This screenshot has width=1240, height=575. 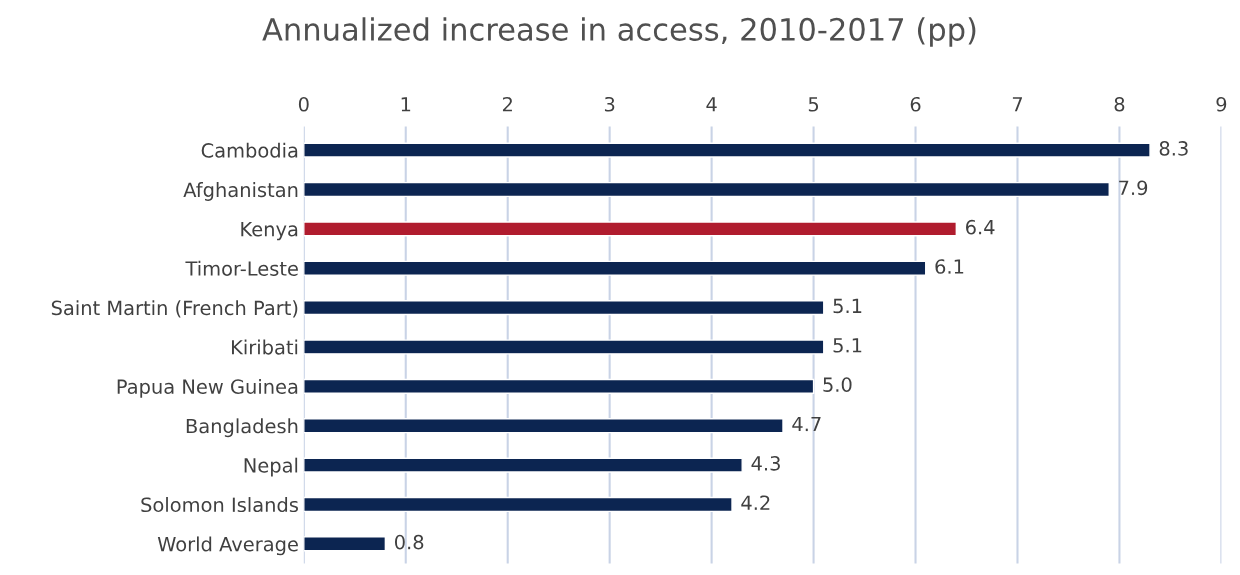 What do you see at coordinates (207, 388) in the screenshot?
I see `y-tick-label: Papua New Guinea` at bounding box center [207, 388].